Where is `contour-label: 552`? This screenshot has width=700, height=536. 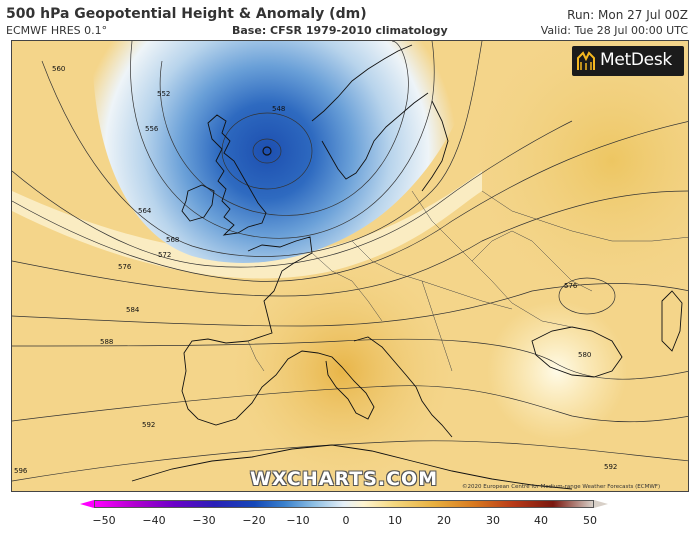
contour-label: 552 is located at coordinates (163, 94).